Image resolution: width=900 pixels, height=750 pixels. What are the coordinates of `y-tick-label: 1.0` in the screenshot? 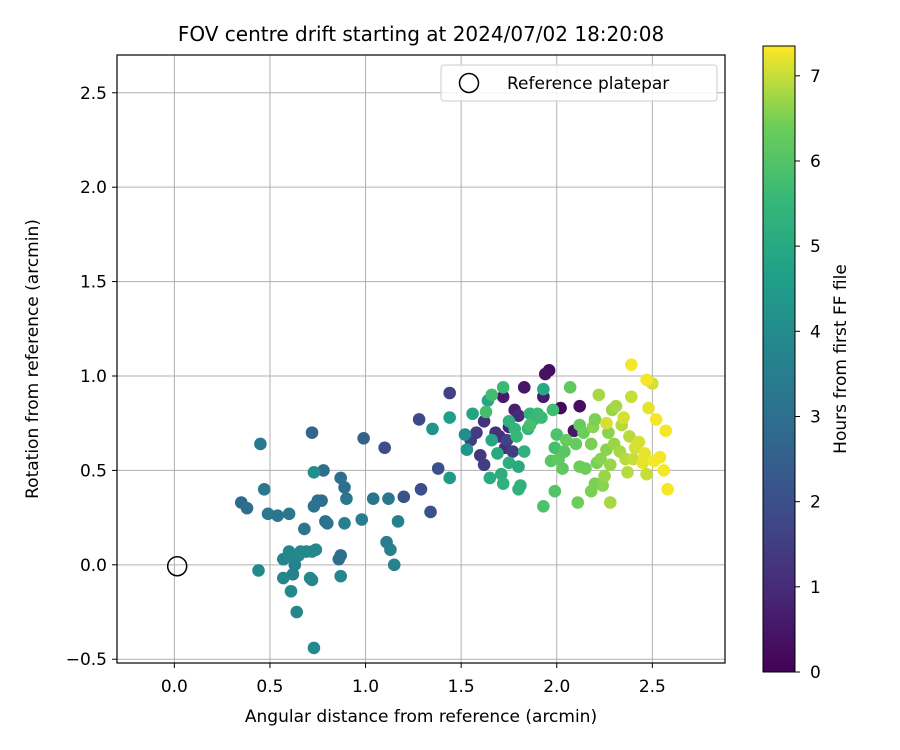 It's located at (93, 377).